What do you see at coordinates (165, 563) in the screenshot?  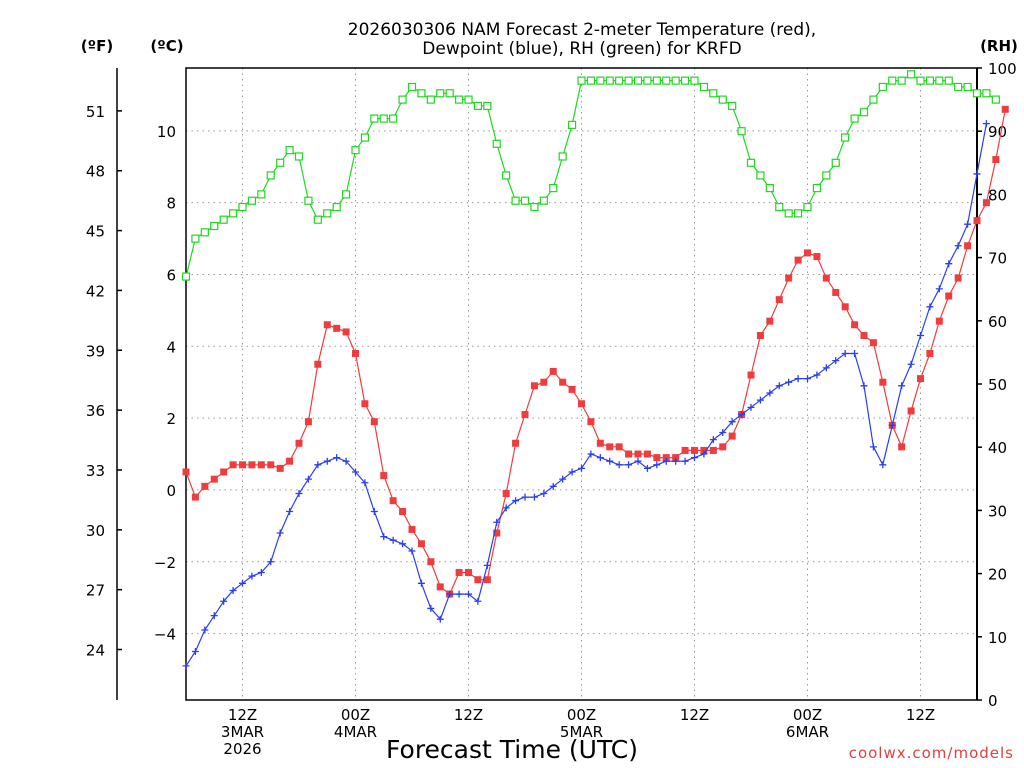 I see `celsius-tick-label: −2` at bounding box center [165, 563].